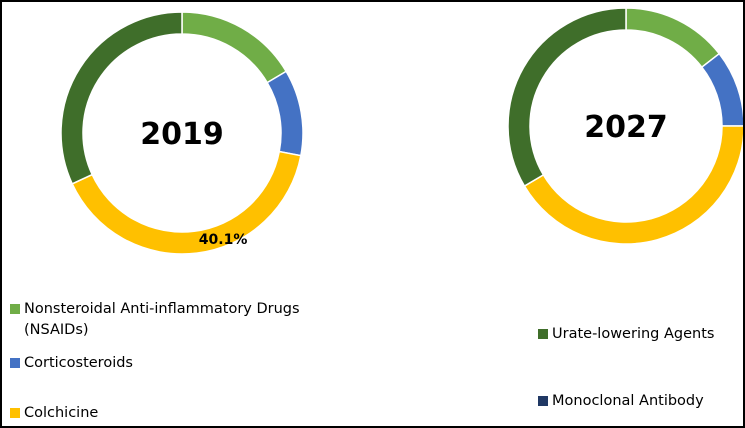 This screenshot has height=428, width=745. Describe the element at coordinates (186, 202) in the screenshot. I see `slice-2019-colchicine` at that location.